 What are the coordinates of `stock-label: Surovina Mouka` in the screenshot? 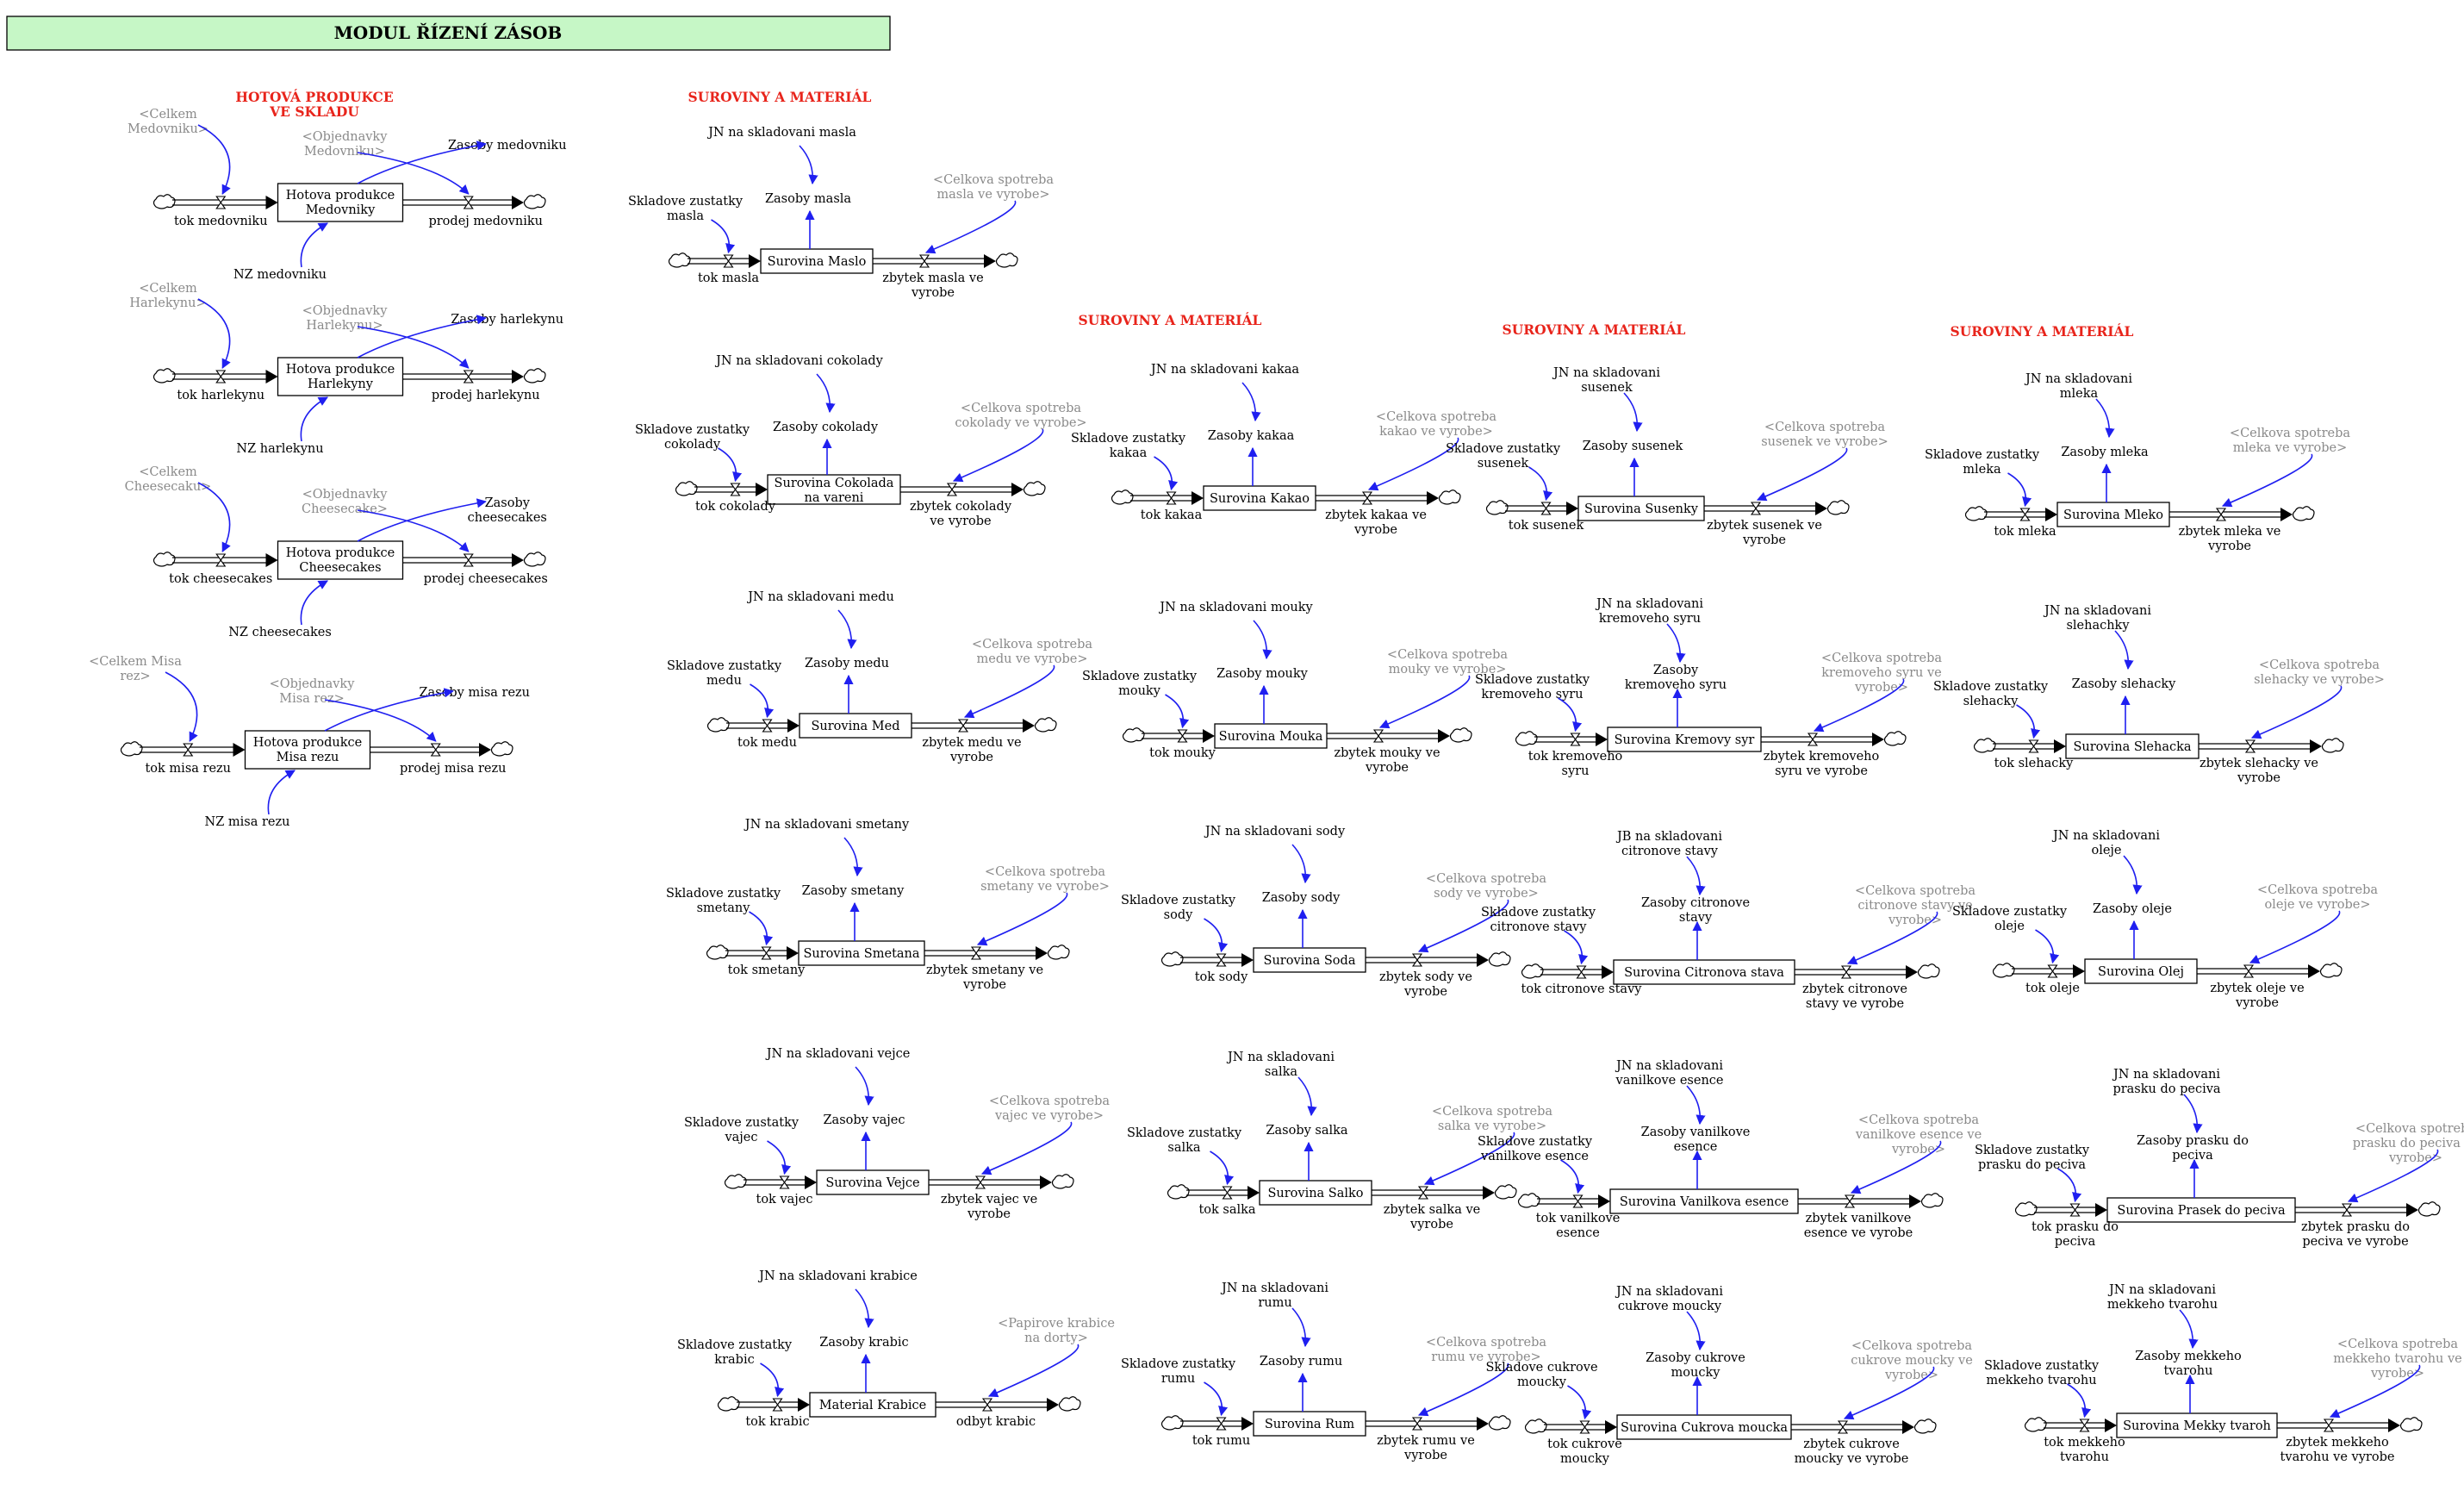 It's located at (1271, 737).